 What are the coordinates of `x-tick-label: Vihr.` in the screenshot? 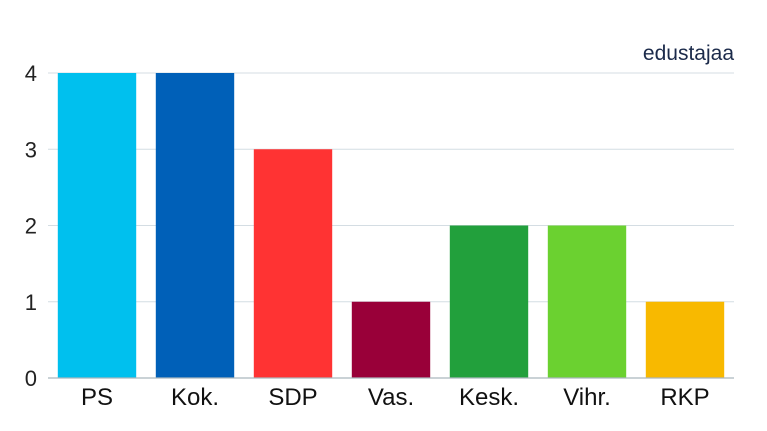 It's located at (587, 397).